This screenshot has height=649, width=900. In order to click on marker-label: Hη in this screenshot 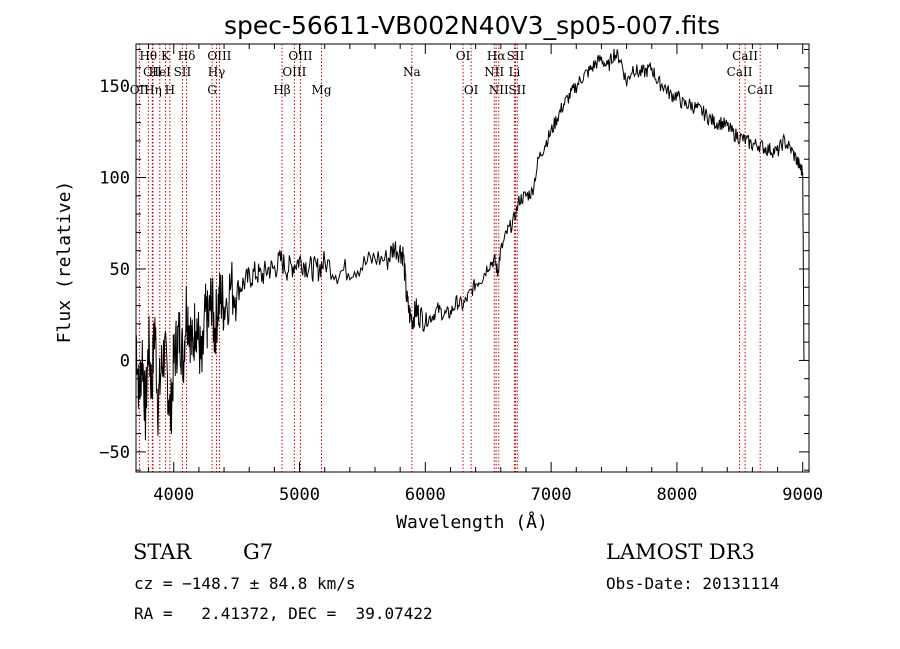, I will do `click(153, 90)`.